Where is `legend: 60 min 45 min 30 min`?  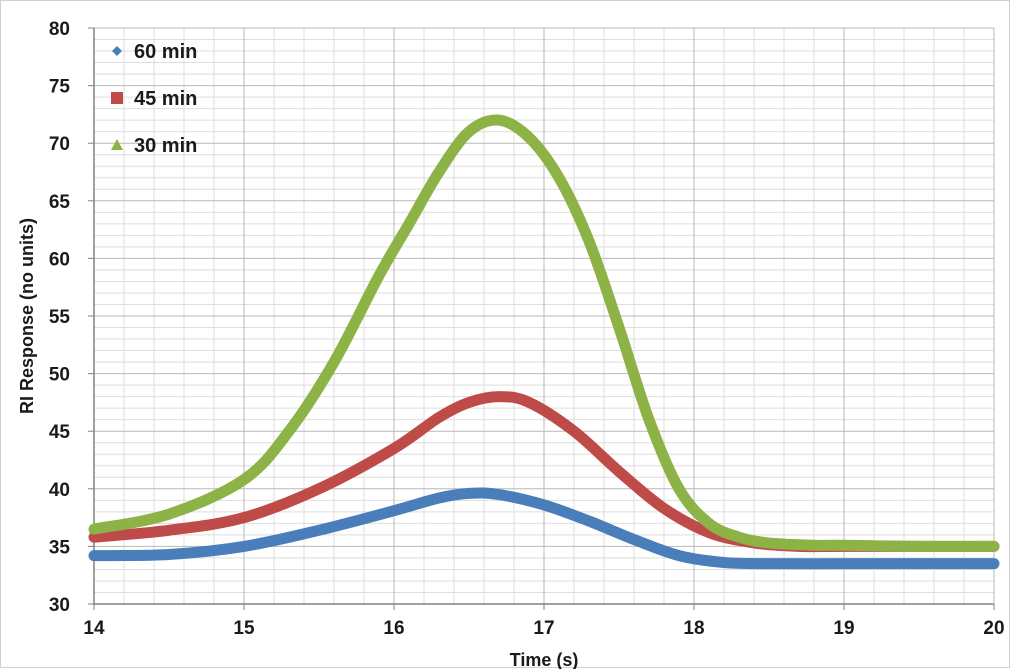
legend: 60 min 45 min 30 min is located at coordinates (154, 99).